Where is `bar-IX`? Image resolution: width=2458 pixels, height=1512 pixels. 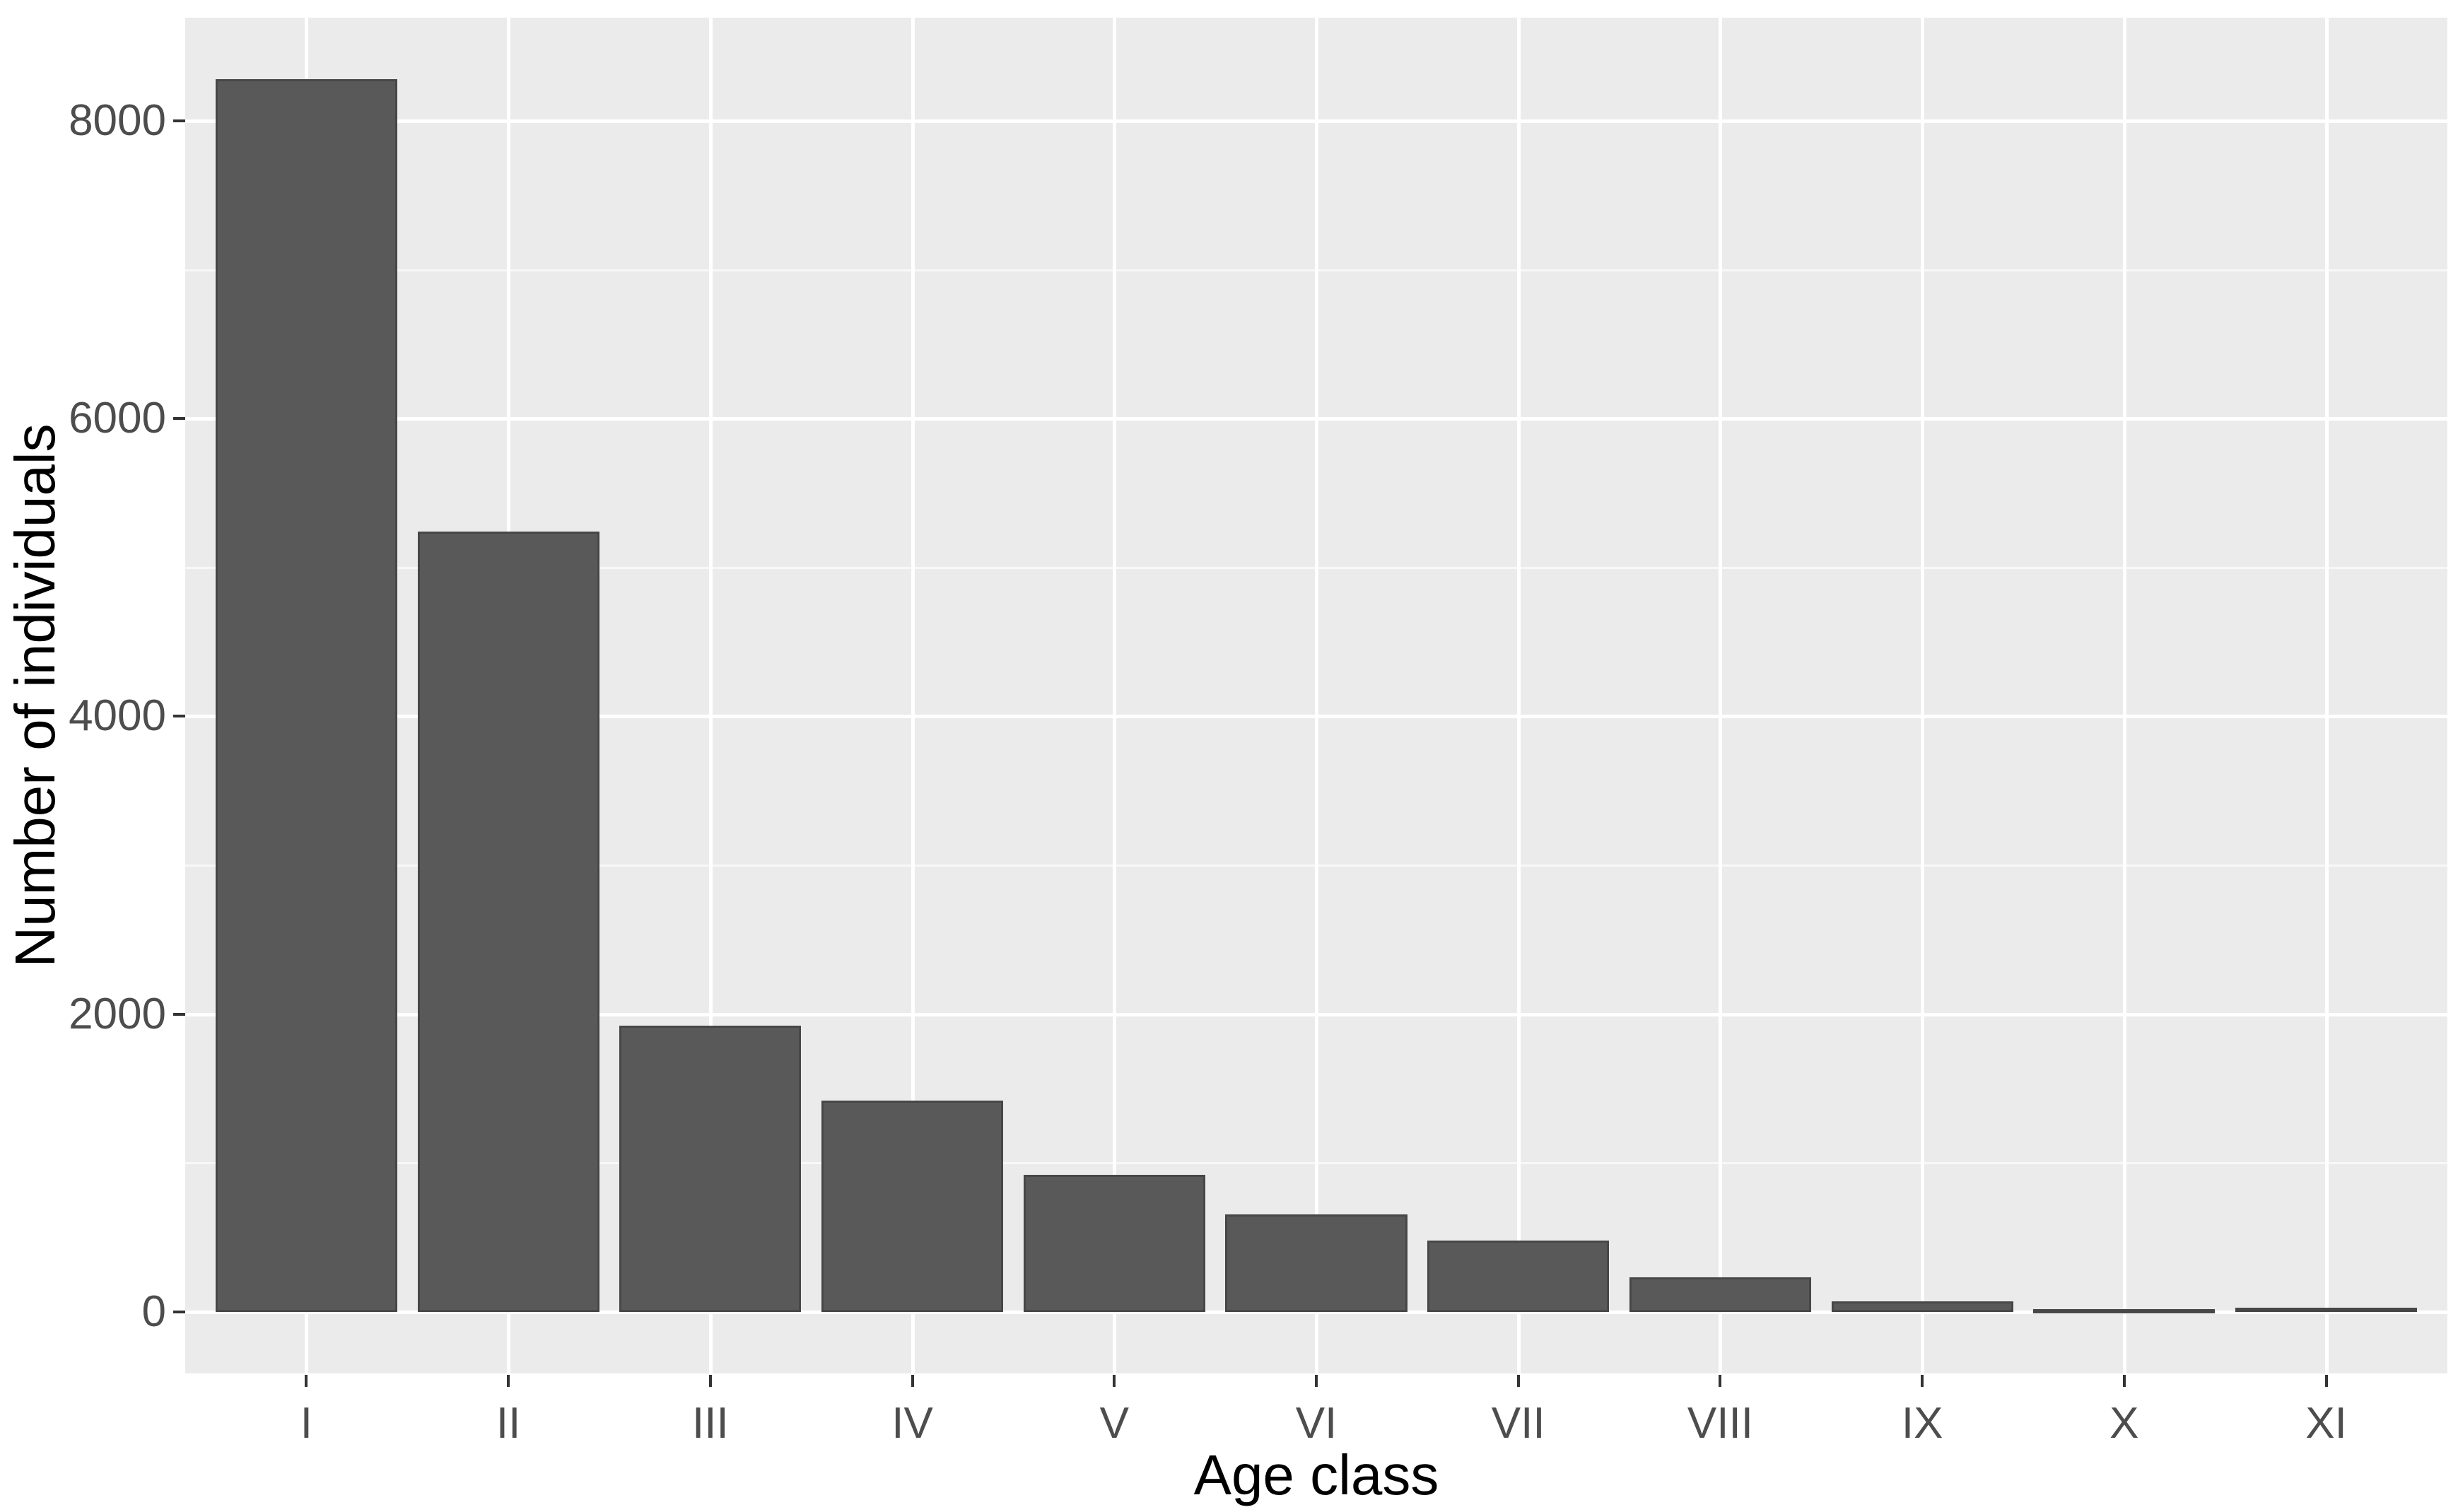
bar-IX is located at coordinates (1922, 1306).